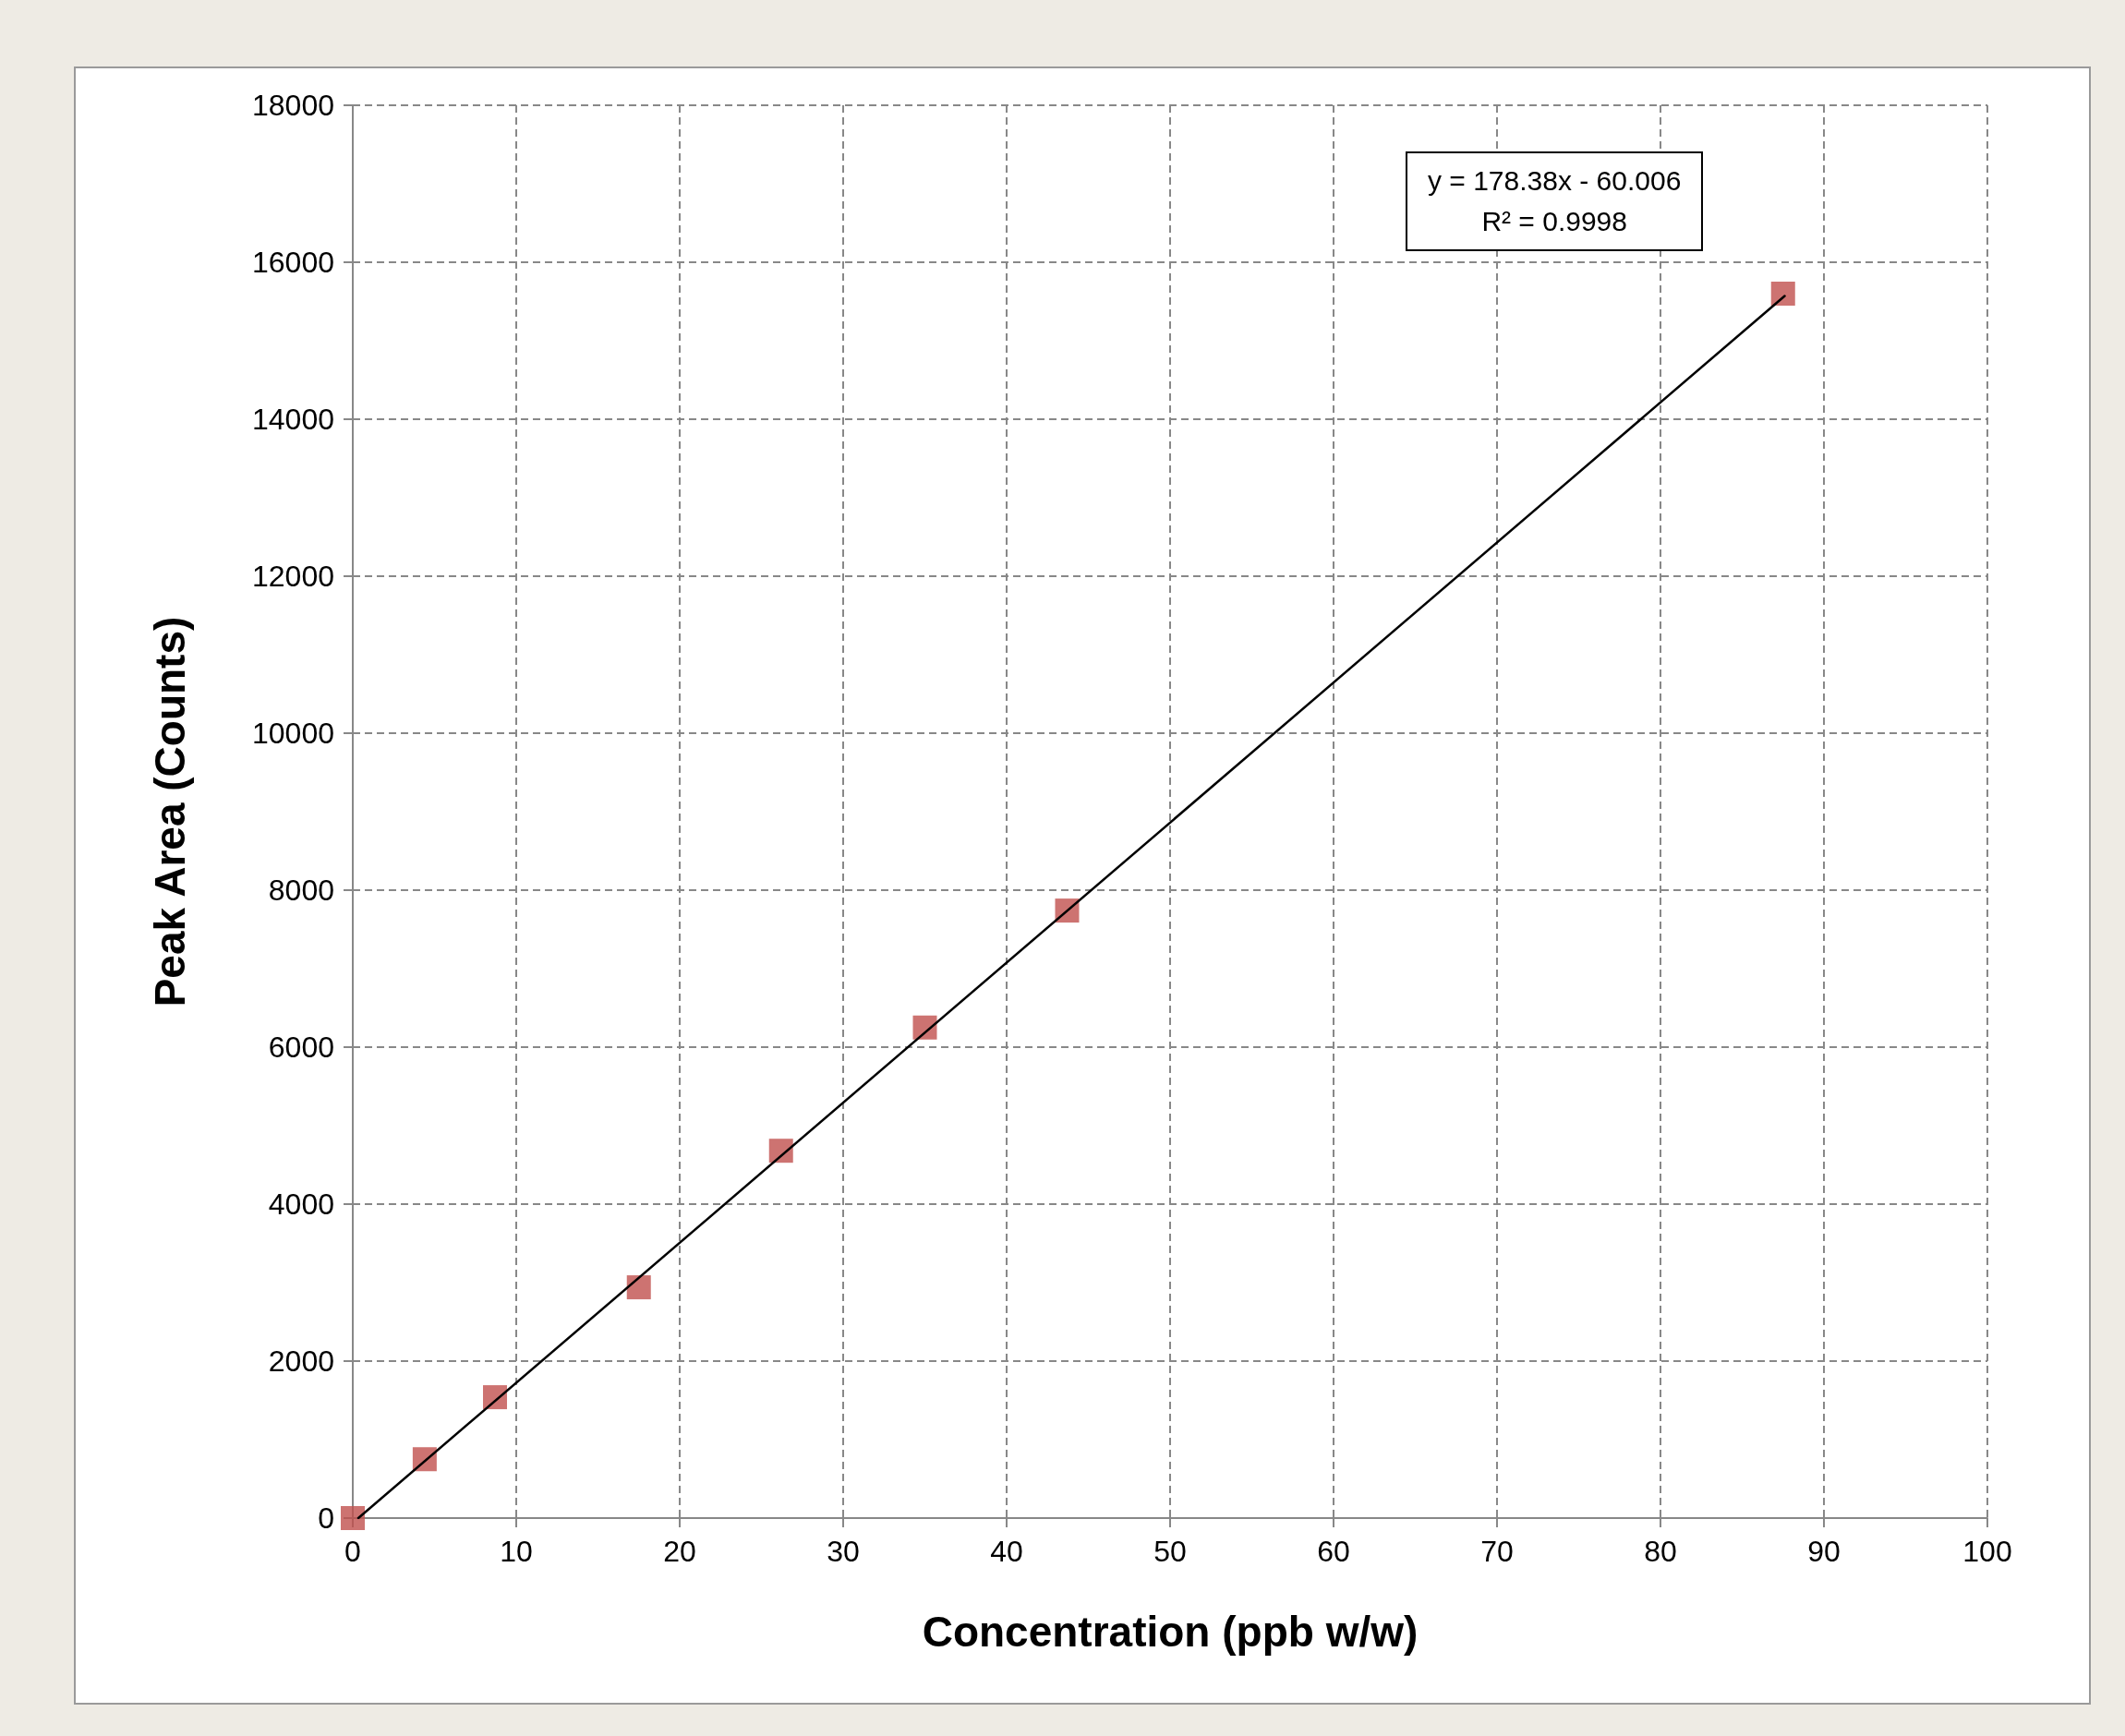 The height and width of the screenshot is (1736, 2125). What do you see at coordinates (679, 1552) in the screenshot?
I see `x-tick-label: 20` at bounding box center [679, 1552].